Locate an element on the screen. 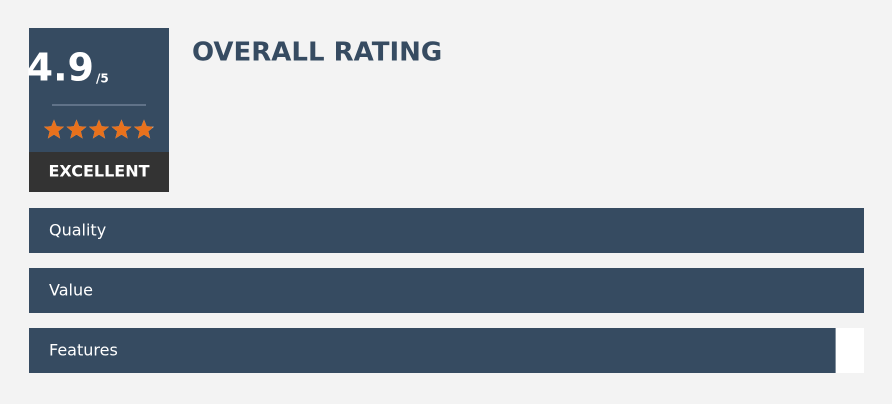 The width and height of the screenshot is (892, 404). verdict: EXCELLENT is located at coordinates (99, 171).